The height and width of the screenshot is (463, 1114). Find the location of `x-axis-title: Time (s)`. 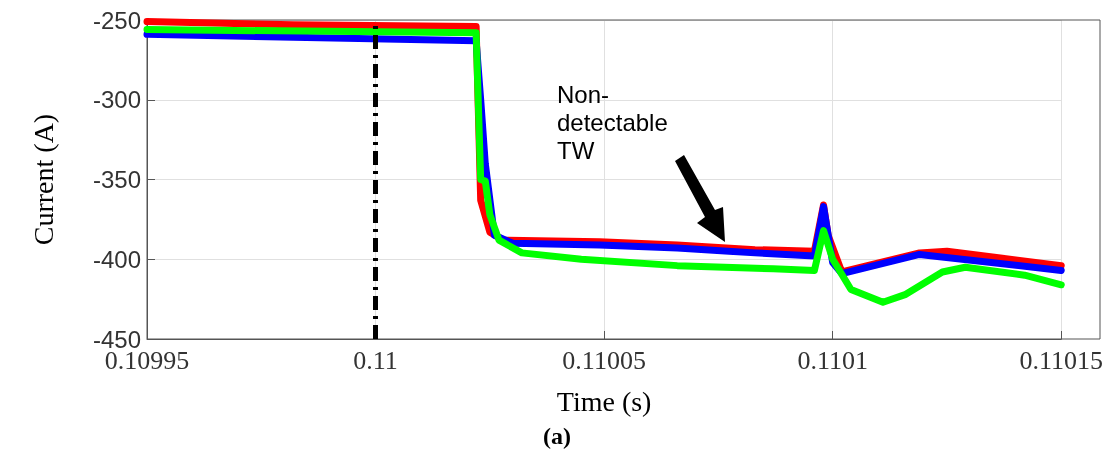

x-axis-title: Time (s) is located at coordinates (604, 401).